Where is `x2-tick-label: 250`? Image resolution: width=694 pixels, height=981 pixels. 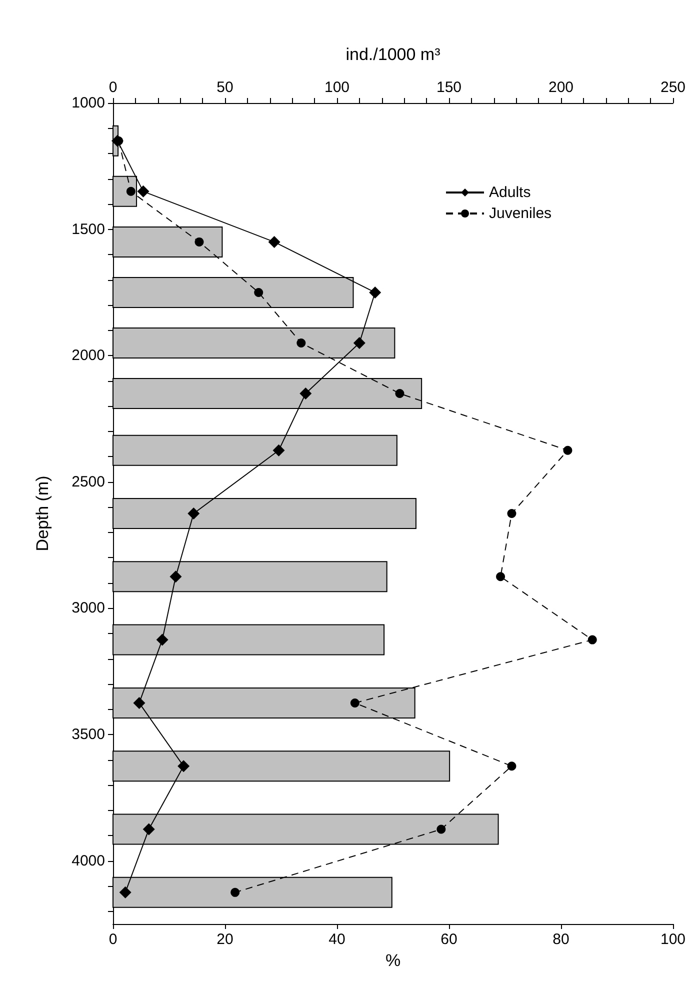 x2-tick-label: 250 is located at coordinates (673, 87).